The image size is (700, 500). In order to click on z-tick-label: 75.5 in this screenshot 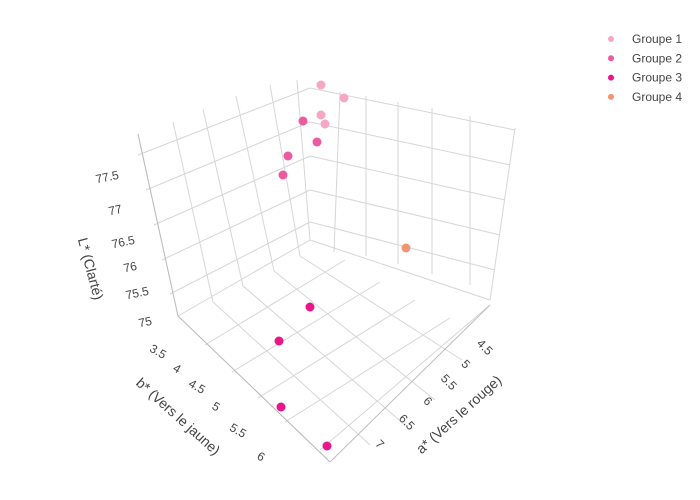, I will do `click(137, 293)`.